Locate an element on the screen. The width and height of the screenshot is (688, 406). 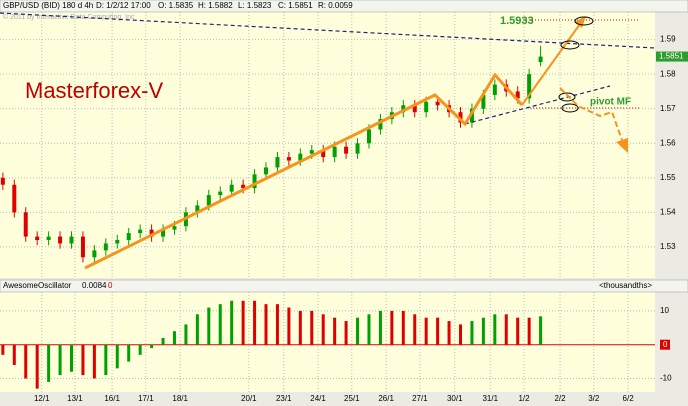
oscillator-unit: <thousandths> is located at coordinates (625, 285).